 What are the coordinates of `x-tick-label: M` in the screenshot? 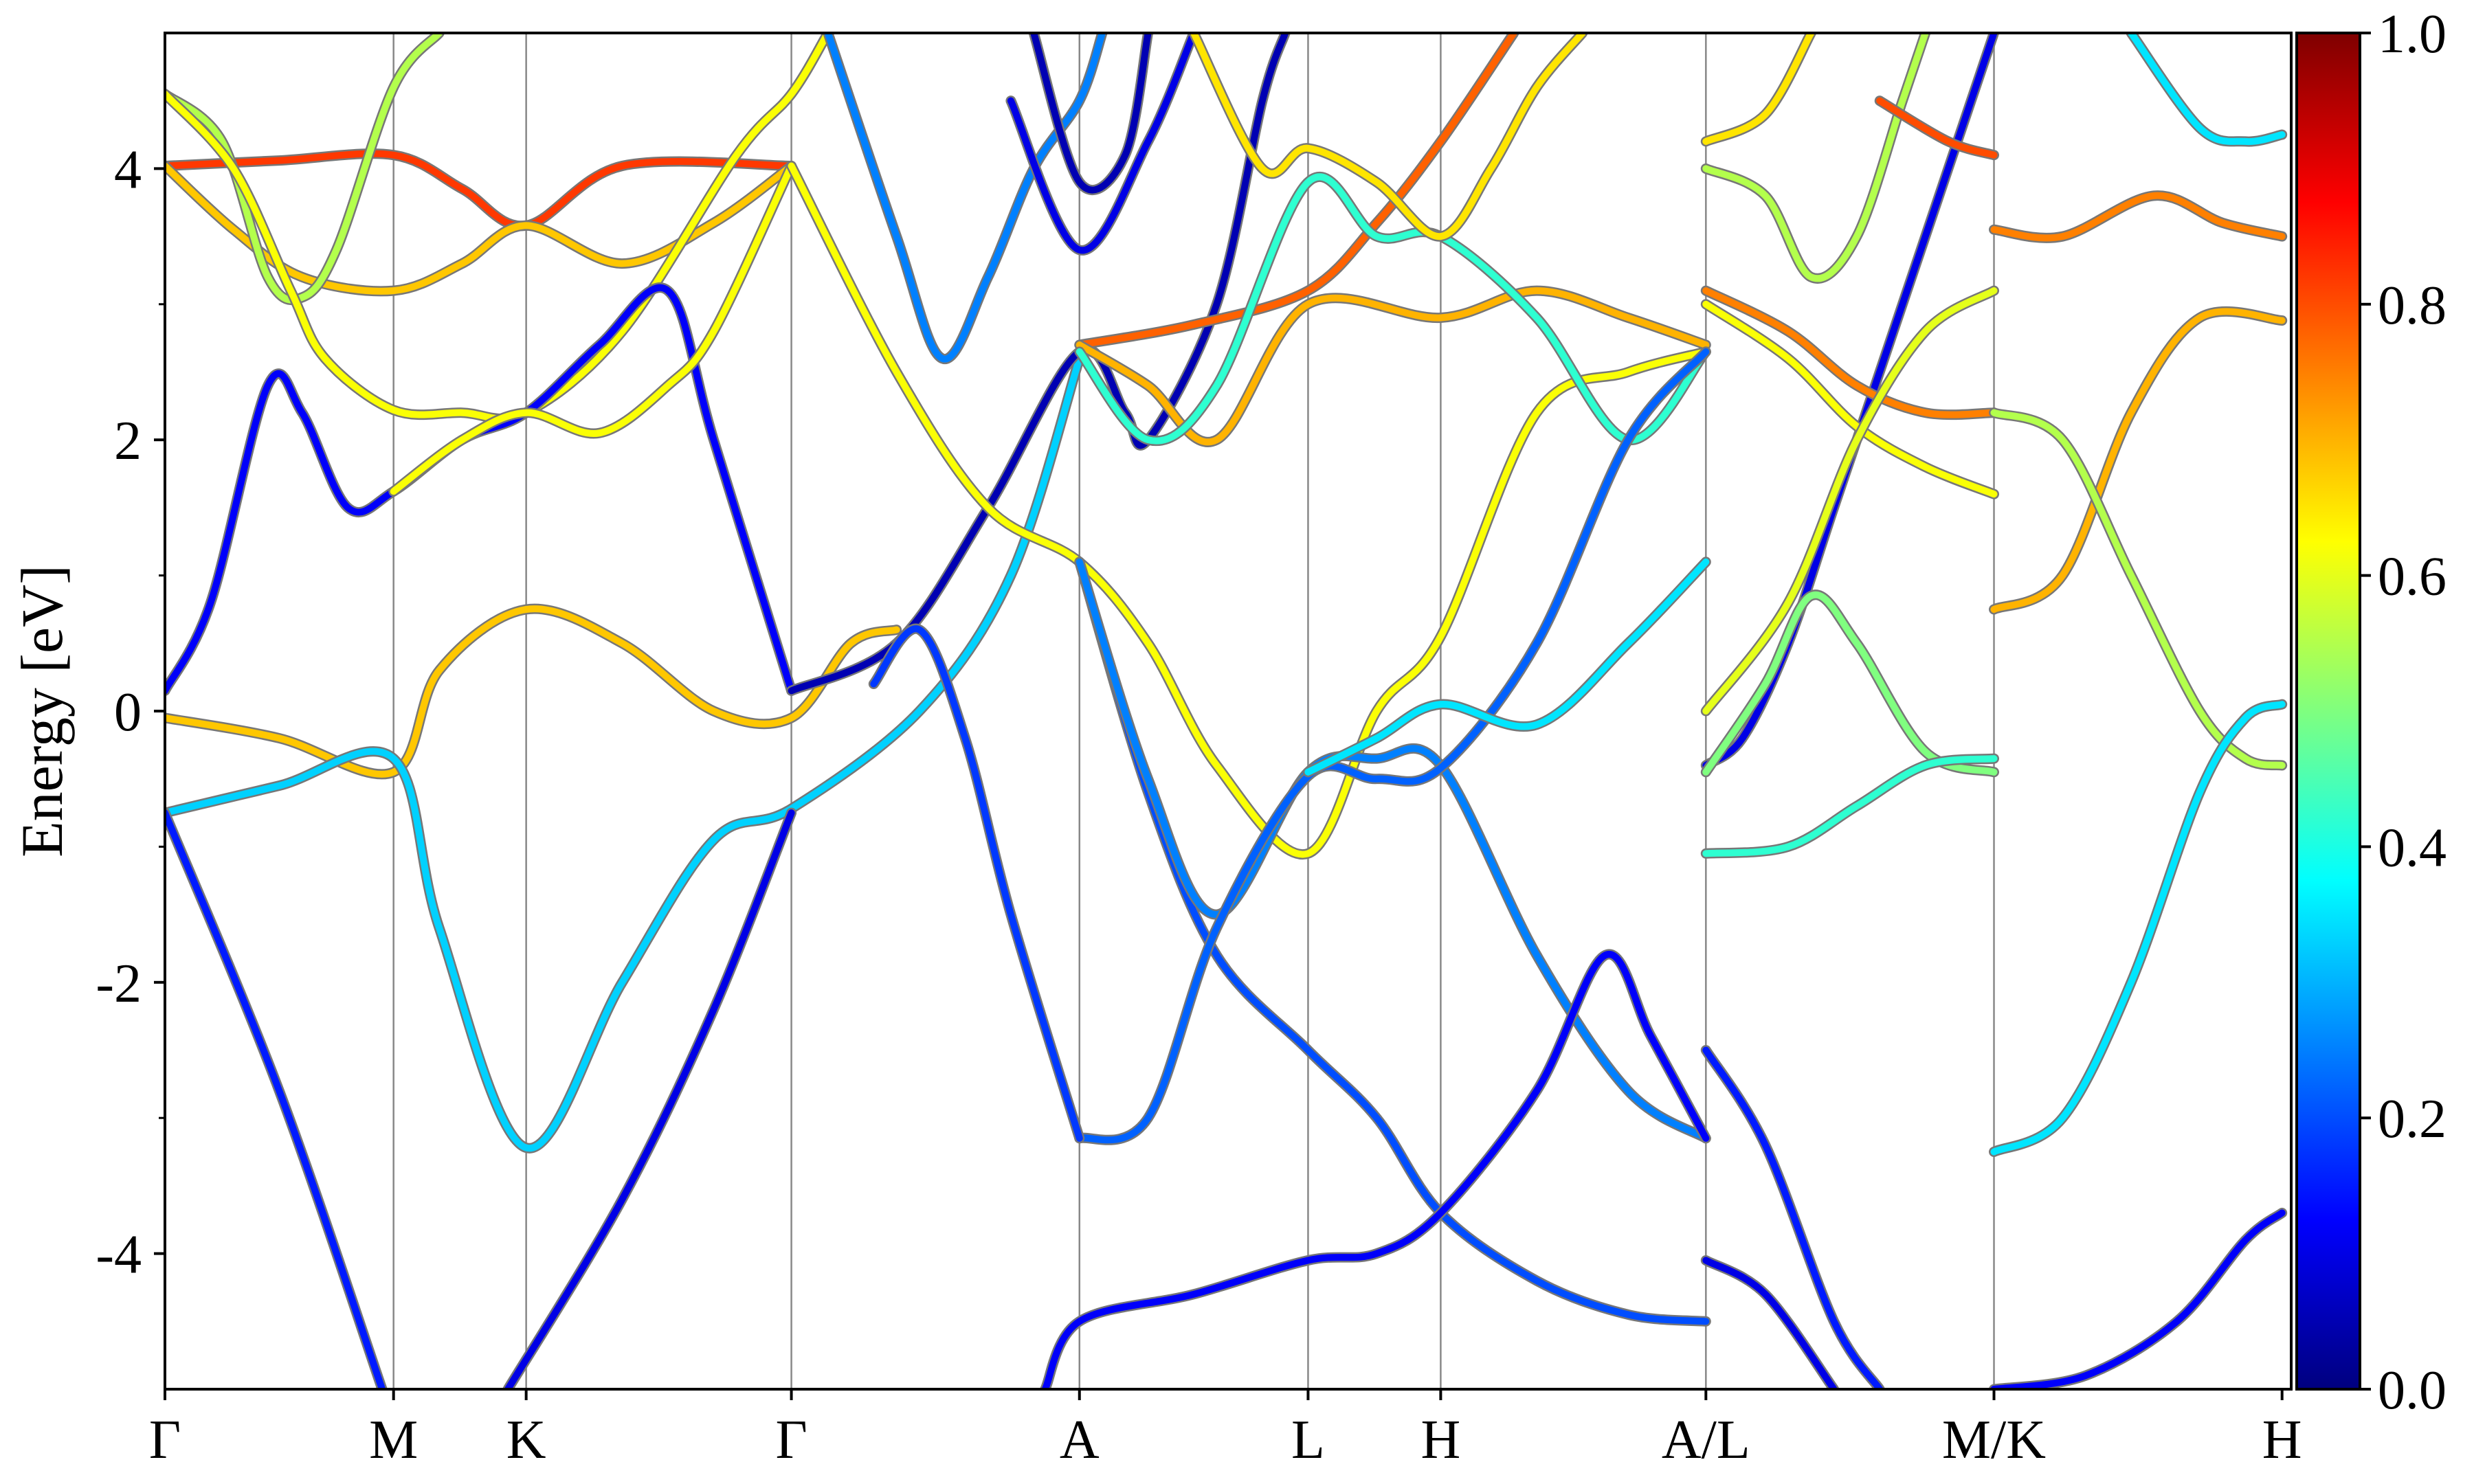 It's located at (393, 1440).